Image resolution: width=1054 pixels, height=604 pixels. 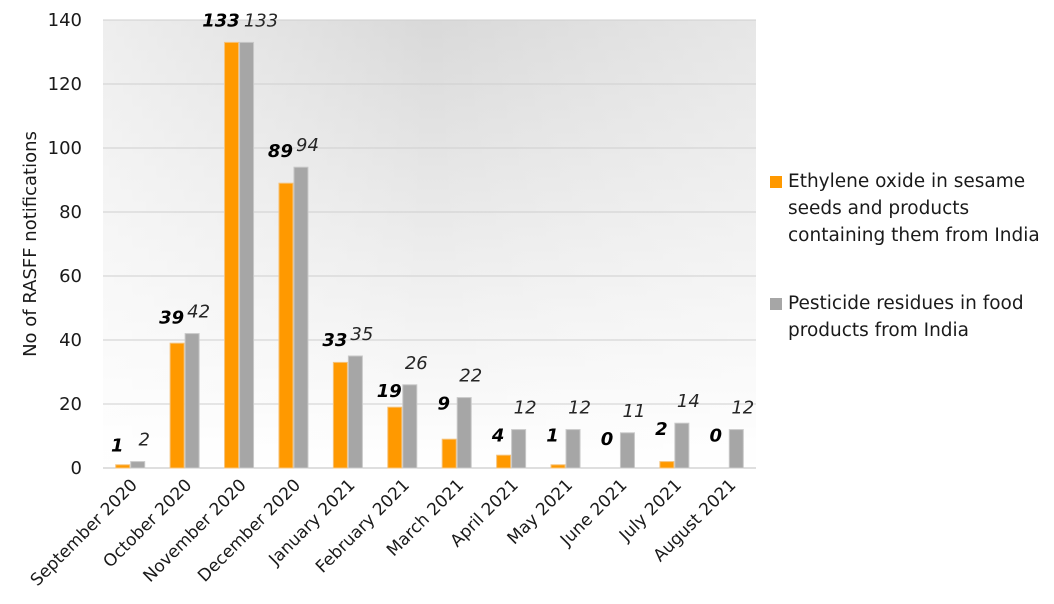 I want to click on data-label-pesticide-residues: 2, so click(x=143, y=440).